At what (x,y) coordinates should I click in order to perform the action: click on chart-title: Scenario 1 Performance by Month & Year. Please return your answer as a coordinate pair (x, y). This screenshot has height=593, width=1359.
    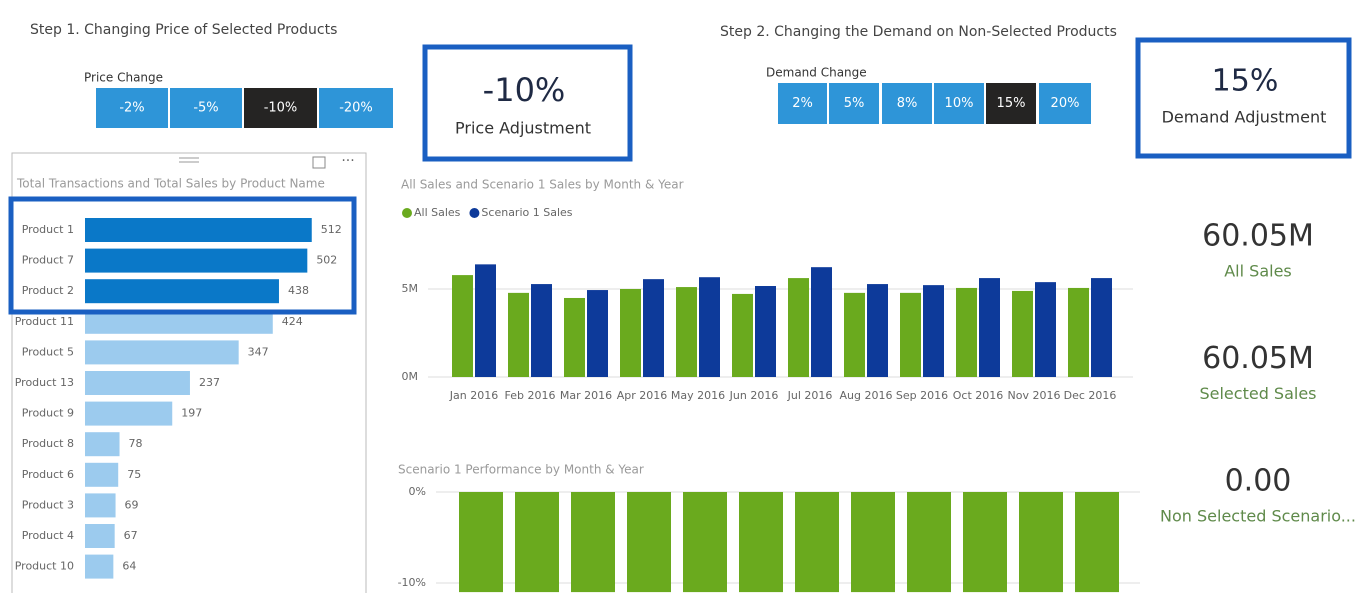
    Looking at the image, I should click on (521, 470).